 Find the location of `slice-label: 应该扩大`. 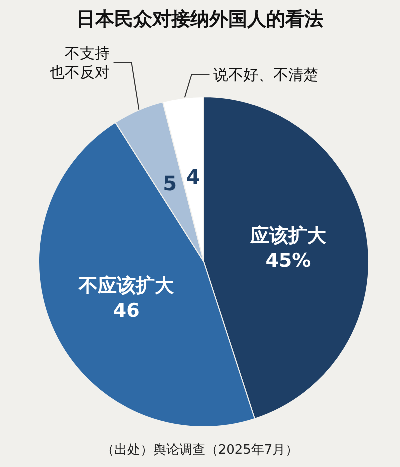

slice-label: 应该扩大 is located at coordinates (288, 236).